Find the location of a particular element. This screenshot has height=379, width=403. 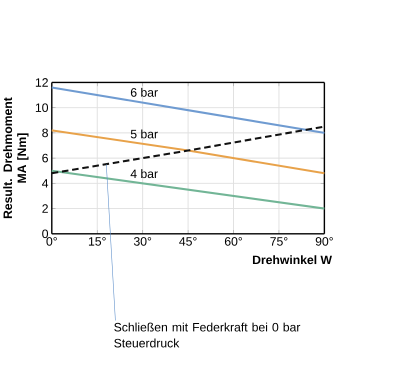

x-tick-label: 60° is located at coordinates (233, 241).